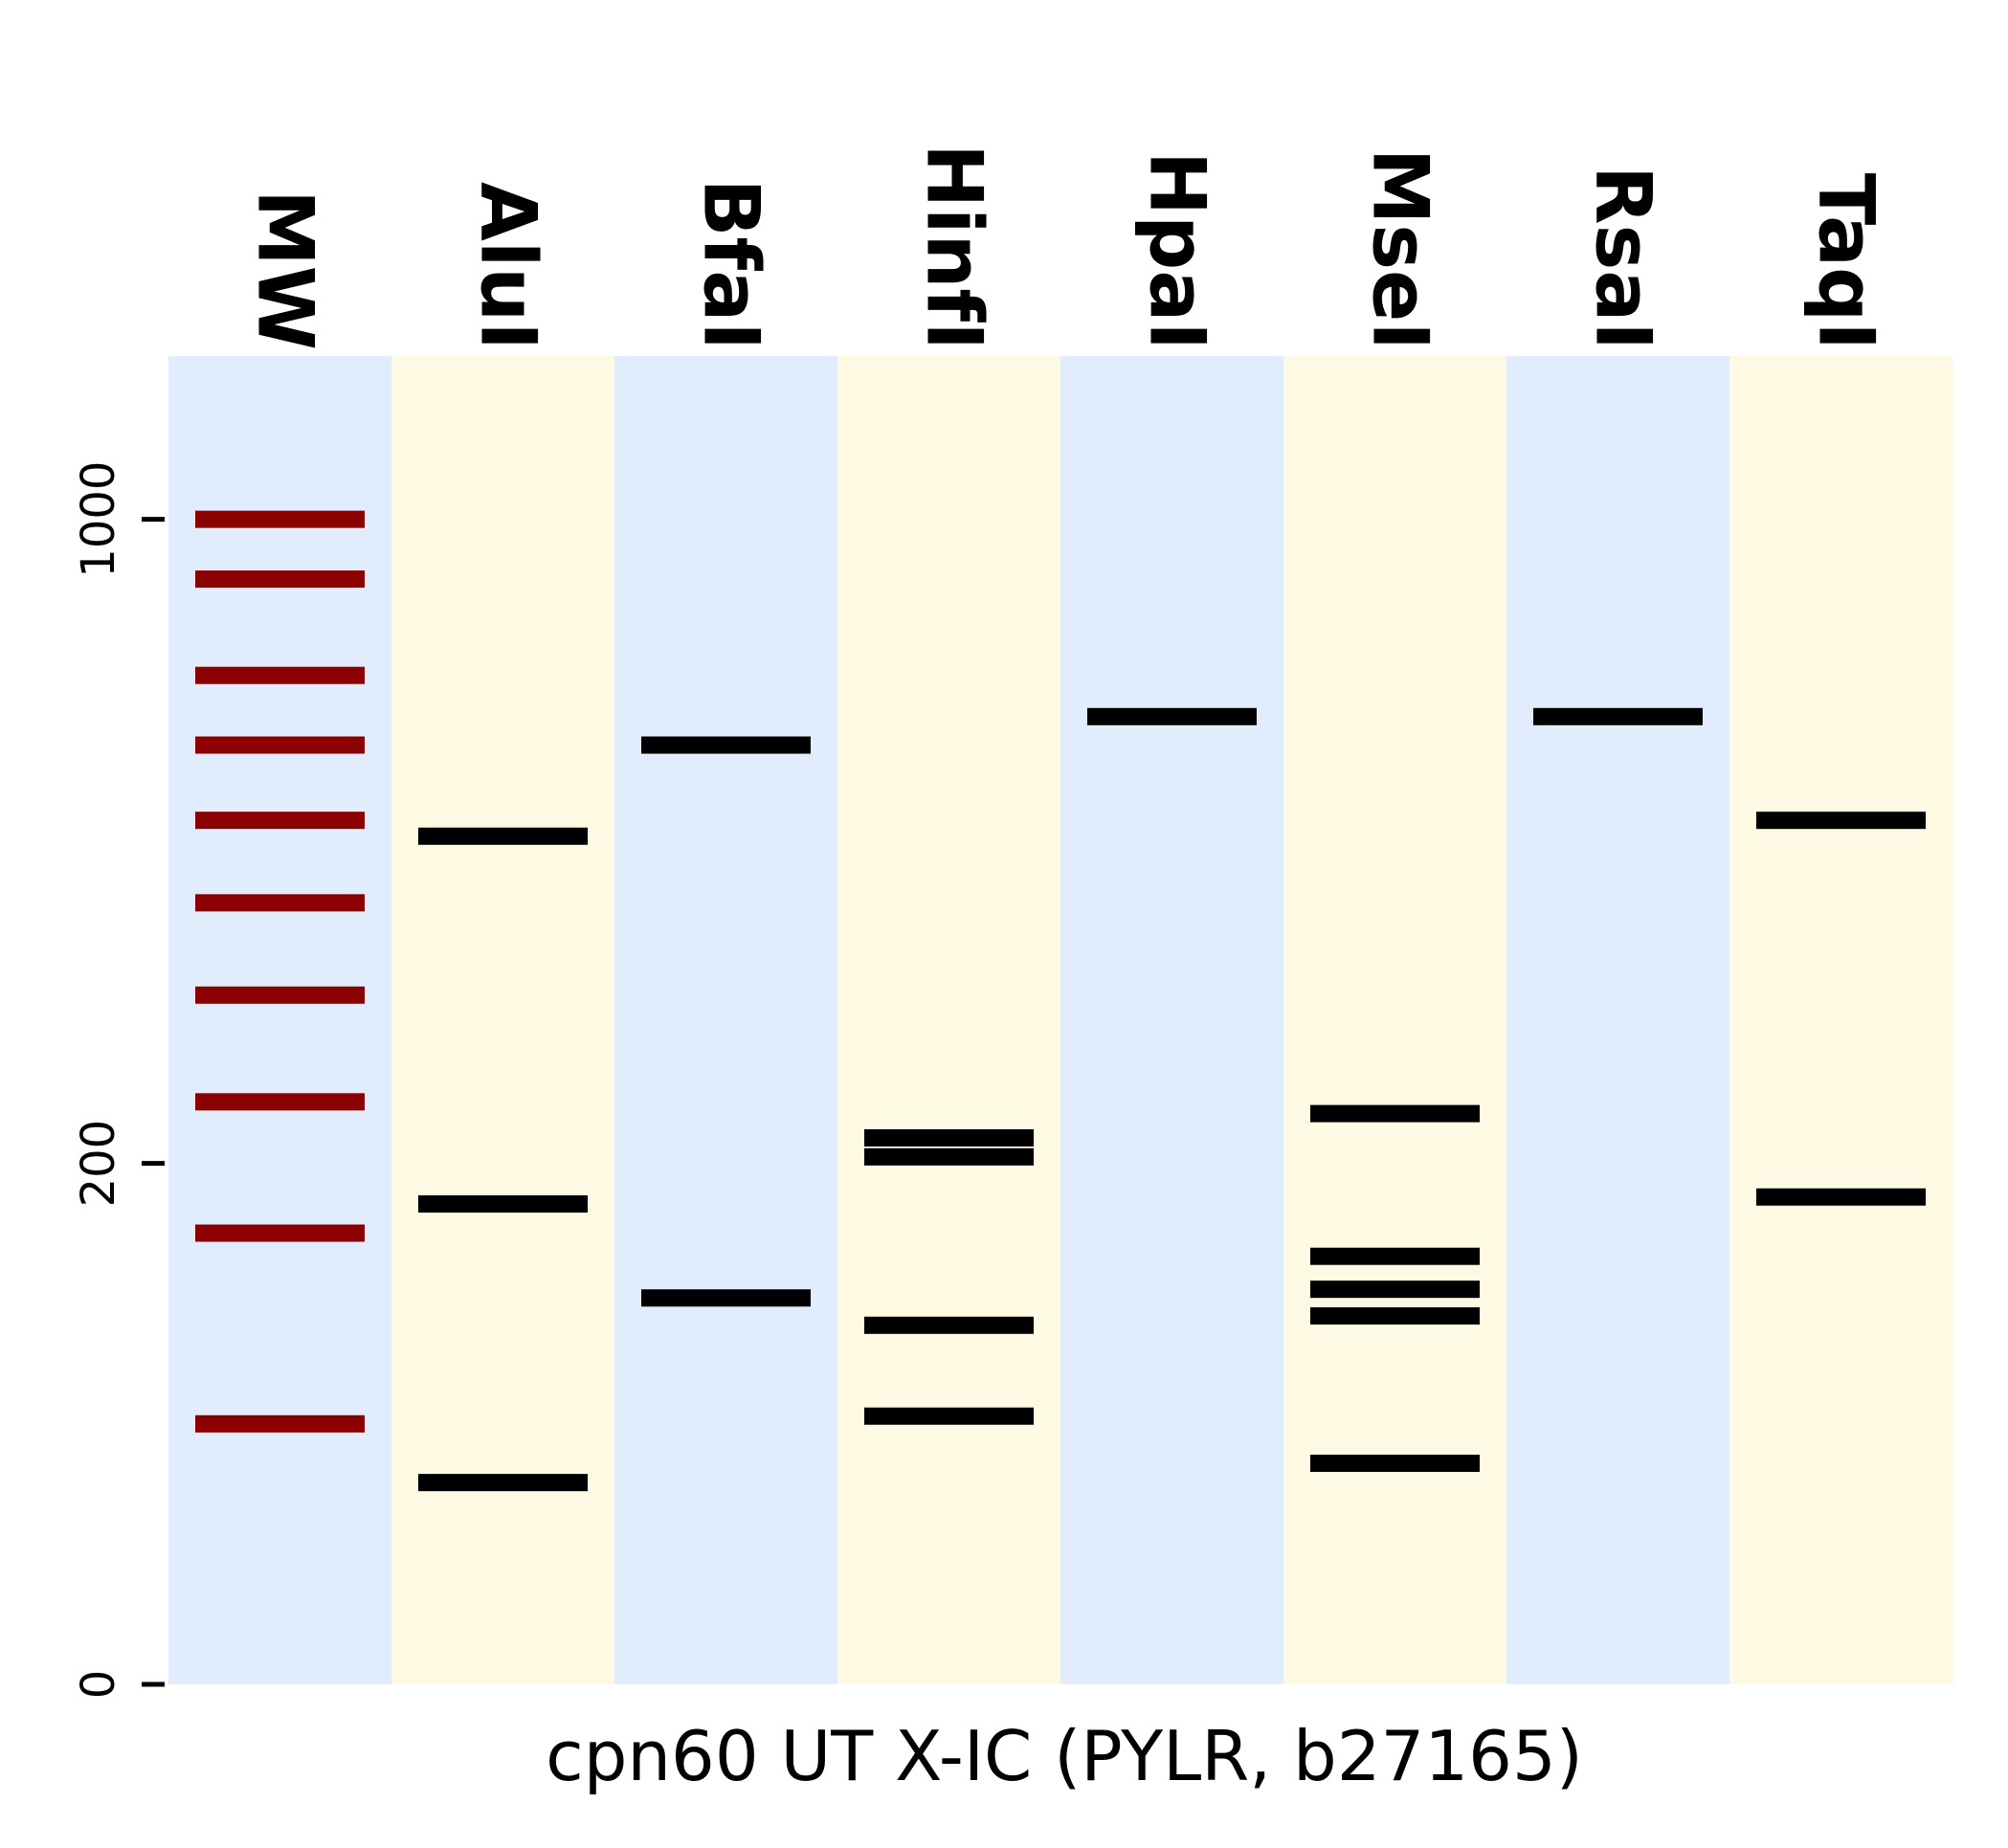  Describe the element at coordinates (1172, 1020) in the screenshot. I see `lane-hpai-background` at that location.